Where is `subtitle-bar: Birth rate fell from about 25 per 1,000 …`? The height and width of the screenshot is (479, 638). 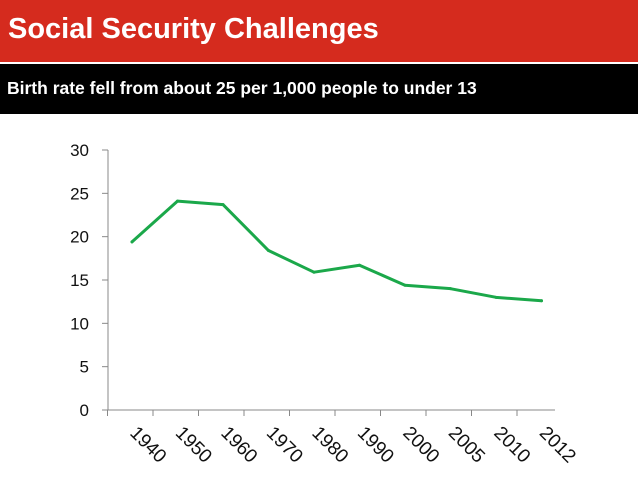
subtitle-bar: Birth rate fell from about 25 per 1,000 … is located at coordinates (319, 89).